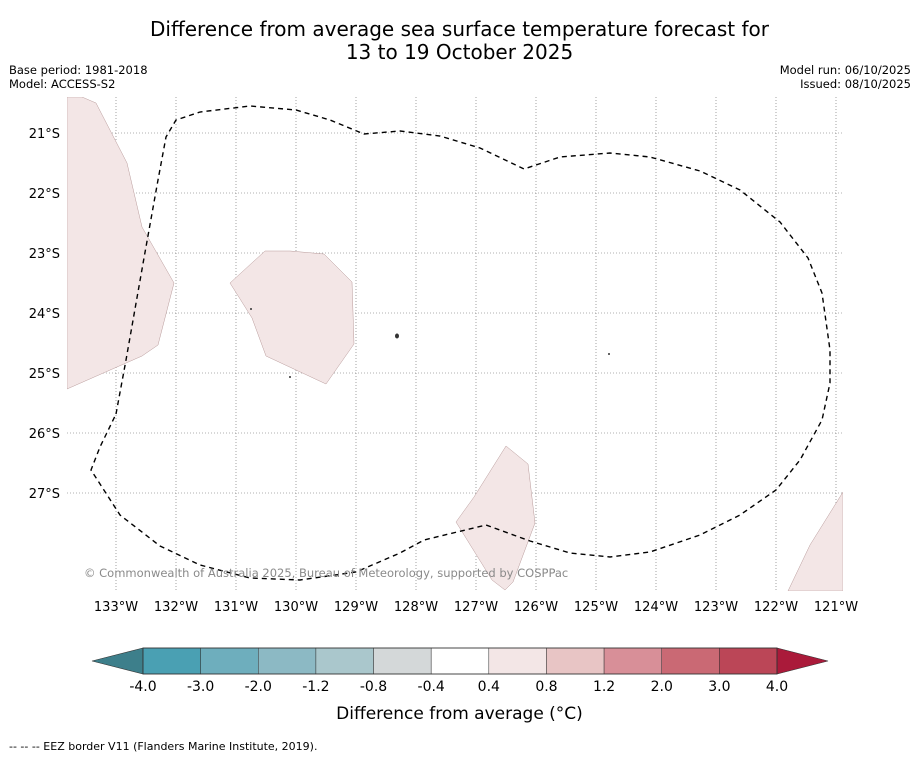 The image size is (919, 758). I want to click on colorbar-tick-label: 1.2, so click(604, 687).